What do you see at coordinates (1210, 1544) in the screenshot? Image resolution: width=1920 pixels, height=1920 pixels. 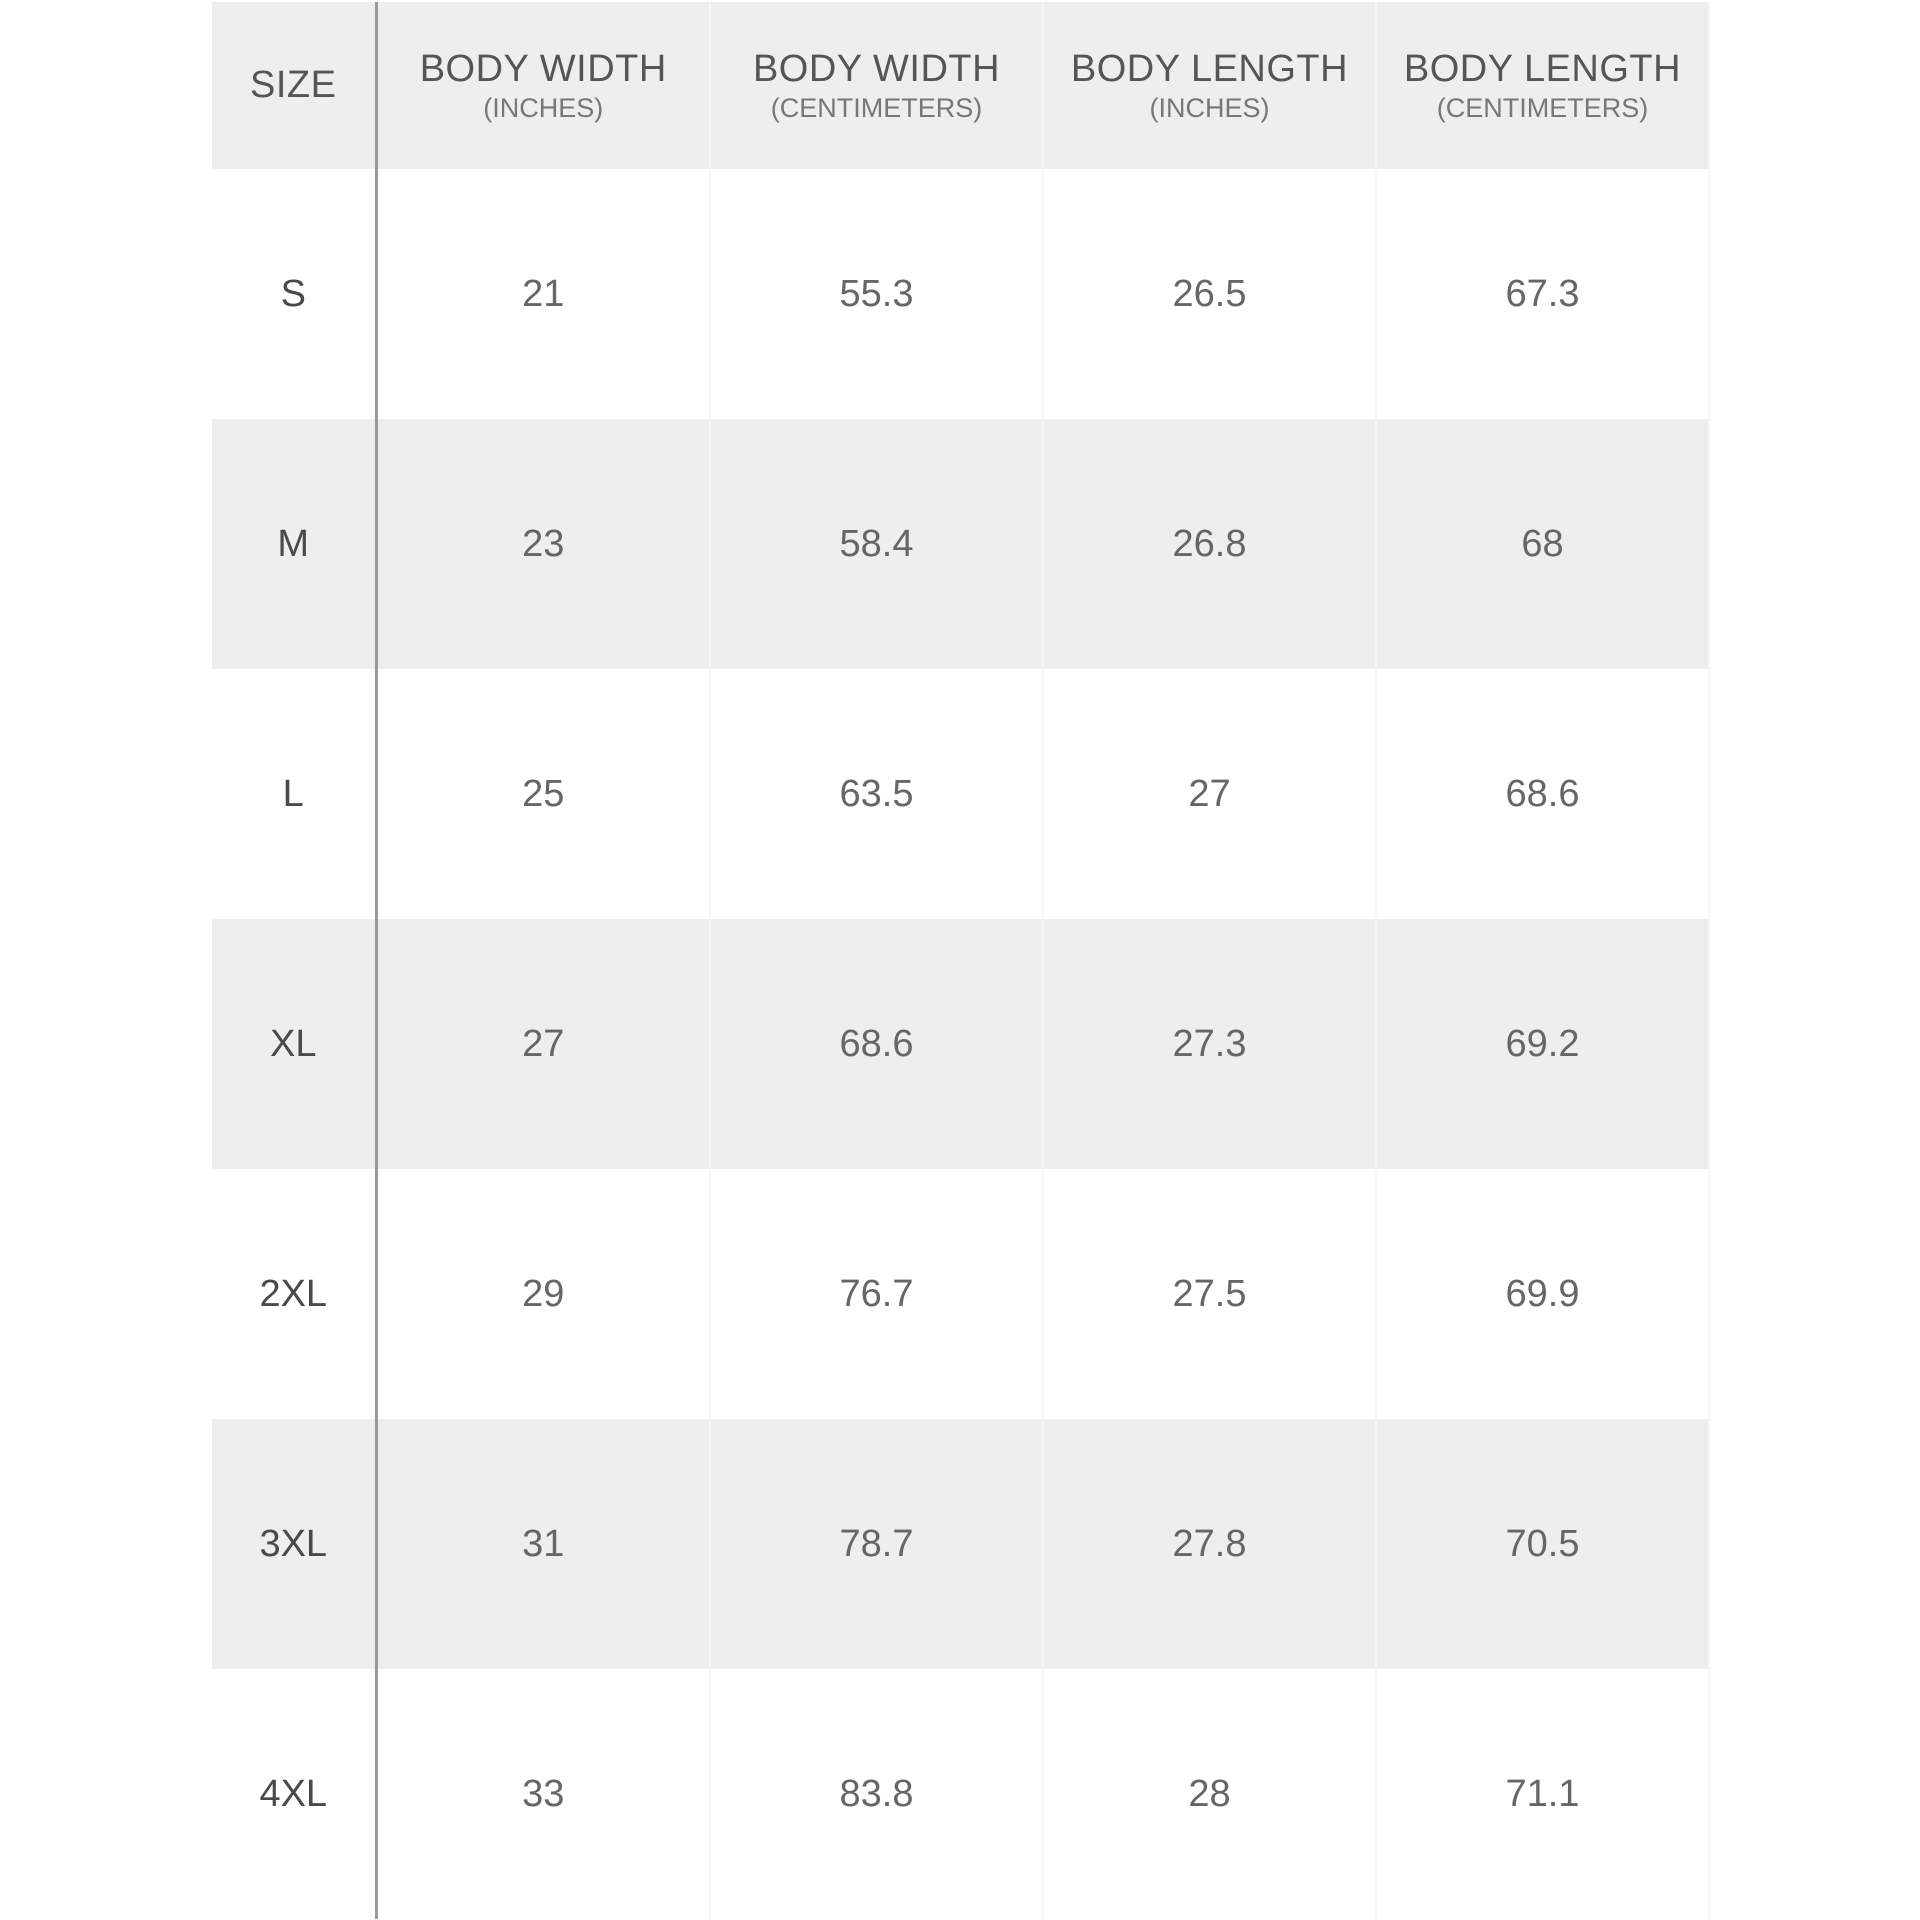 I see `cell-body-length-inches: 27.8` at bounding box center [1210, 1544].